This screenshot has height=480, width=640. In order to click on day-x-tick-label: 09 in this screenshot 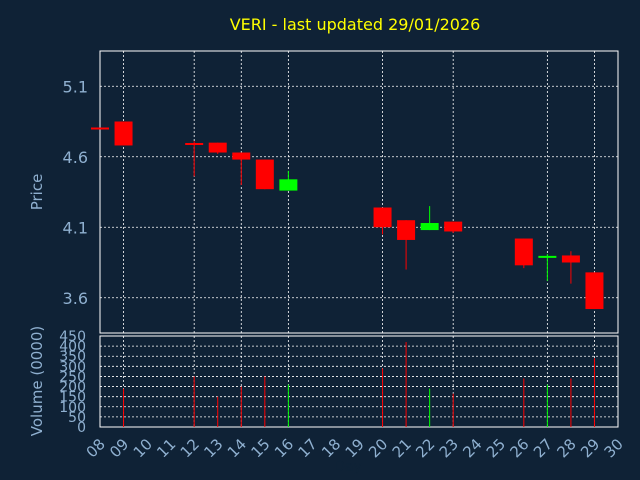, I will do `click(119, 448)`.